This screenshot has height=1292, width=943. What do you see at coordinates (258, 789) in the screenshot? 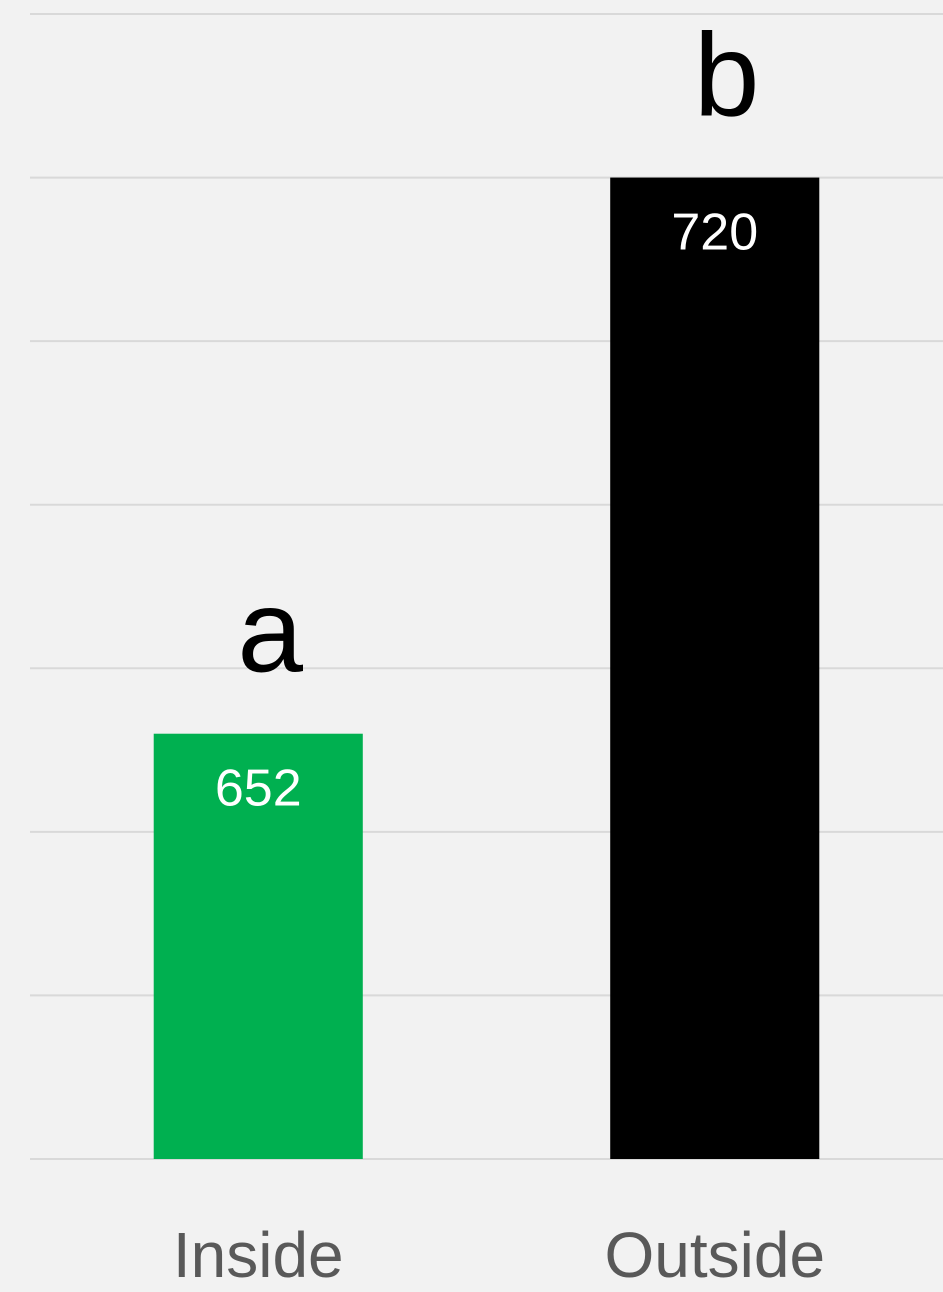
I see `data-label: 652` at bounding box center [258, 789].